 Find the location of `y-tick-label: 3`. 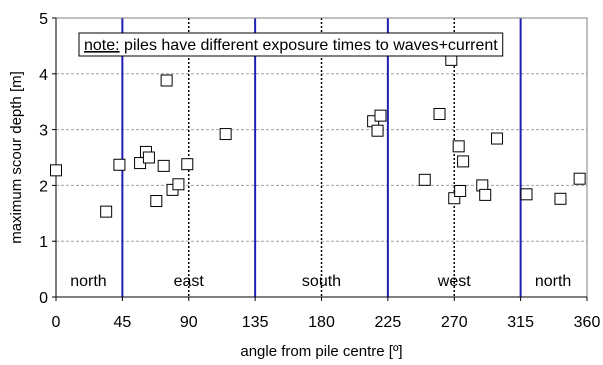

y-tick-label: 3 is located at coordinates (43, 131).